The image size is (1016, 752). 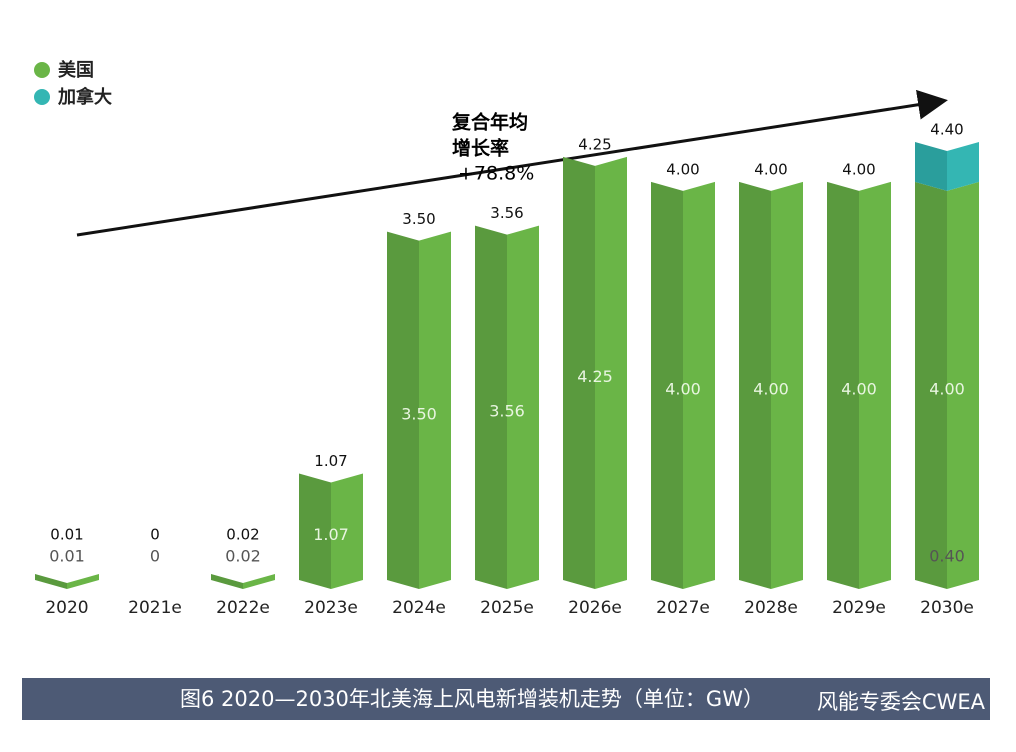 What do you see at coordinates (859, 608) in the screenshot?
I see `x-tick-label: 2029e` at bounding box center [859, 608].